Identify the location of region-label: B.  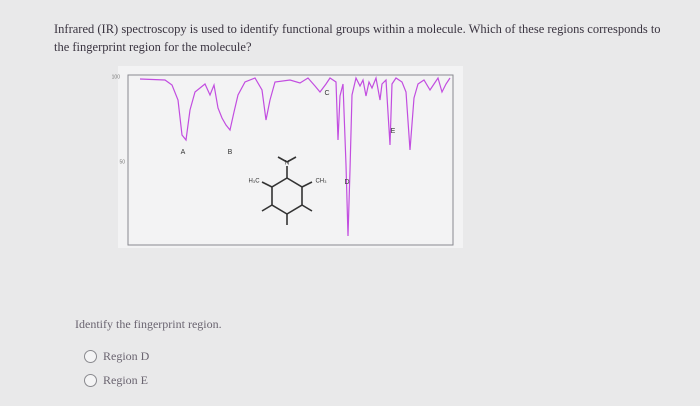
(230, 152).